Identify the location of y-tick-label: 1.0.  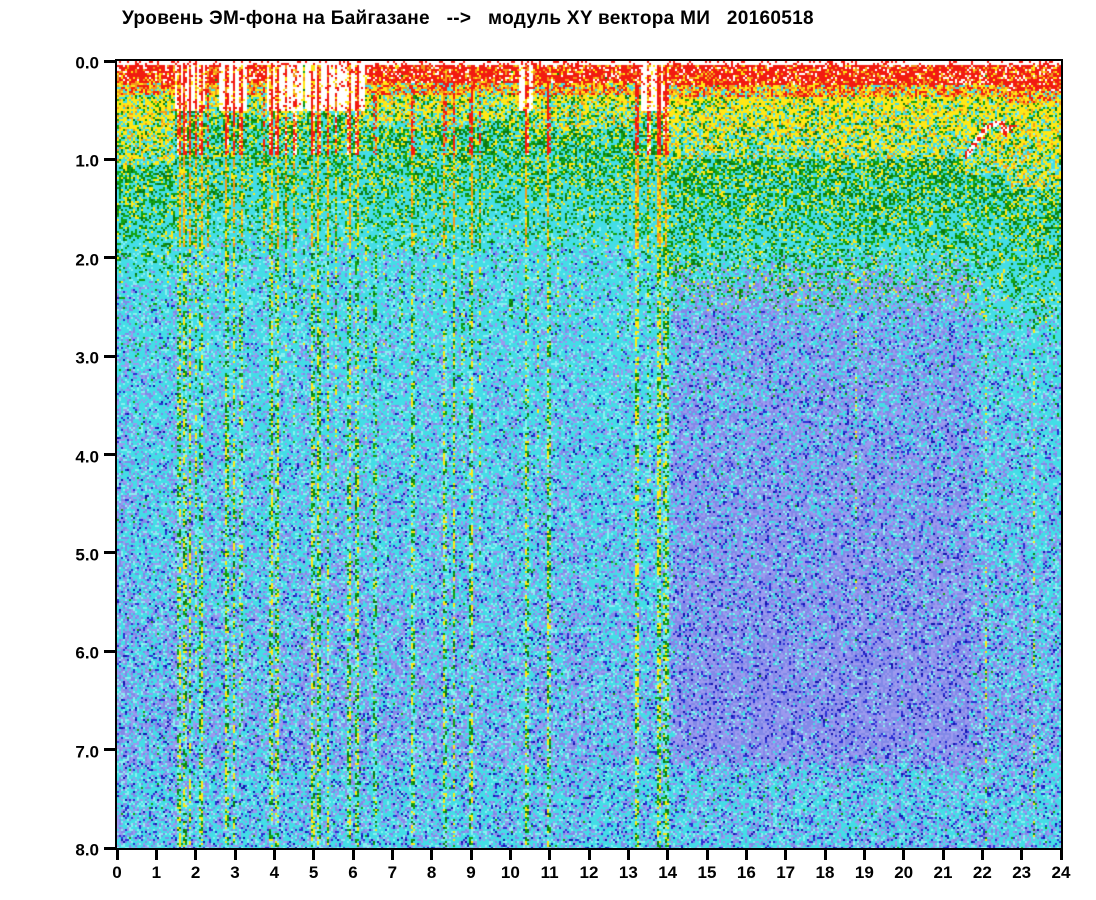
(87, 161).